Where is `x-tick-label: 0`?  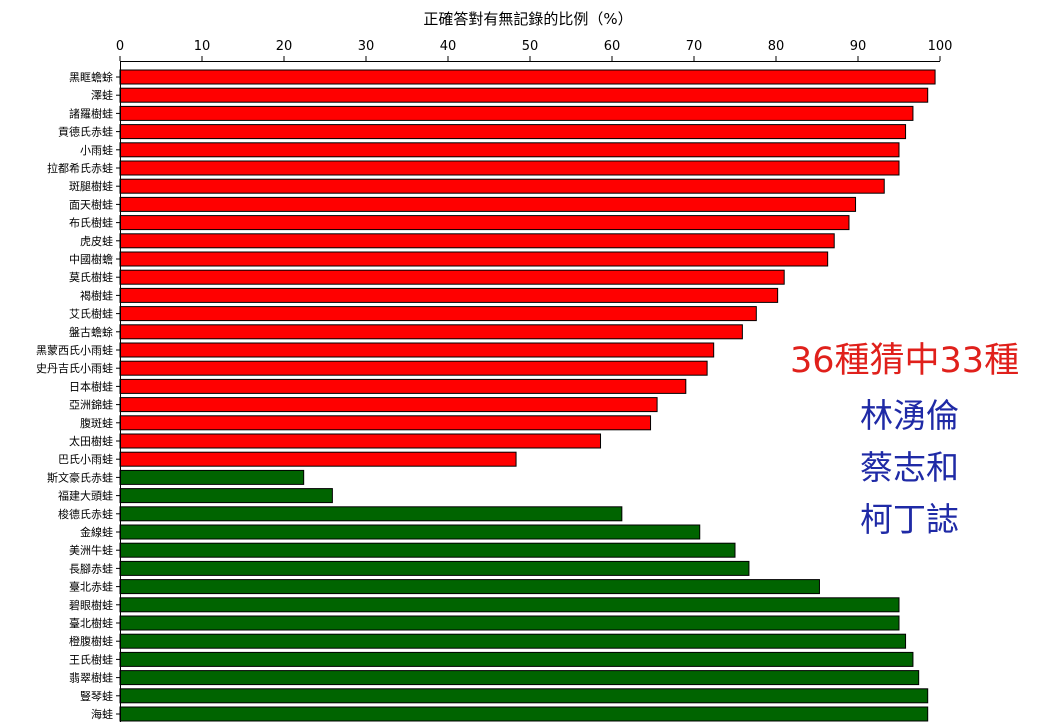 x-tick-label: 0 is located at coordinates (120, 46).